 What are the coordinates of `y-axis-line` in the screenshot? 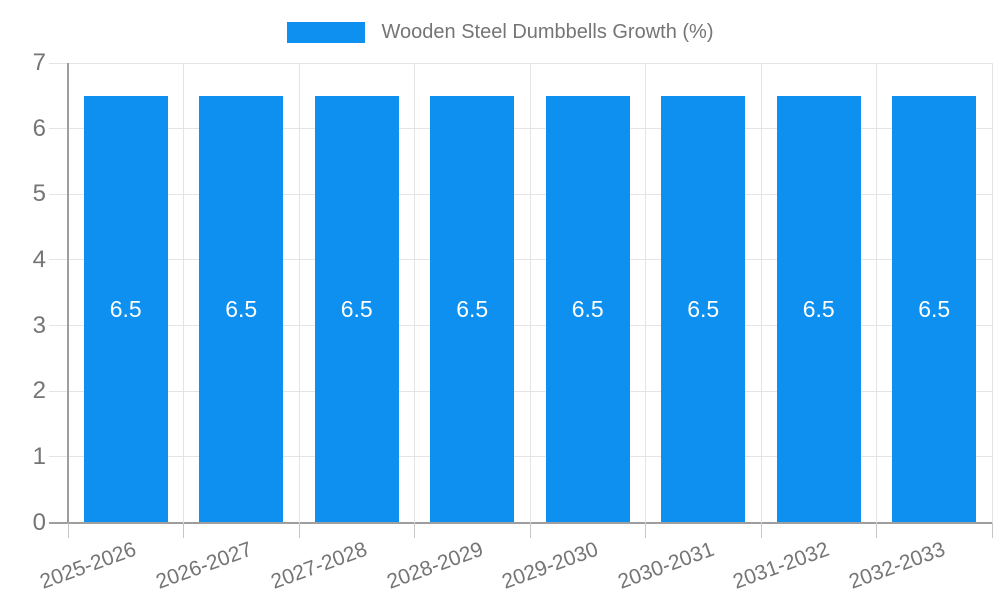 It's located at (68, 293).